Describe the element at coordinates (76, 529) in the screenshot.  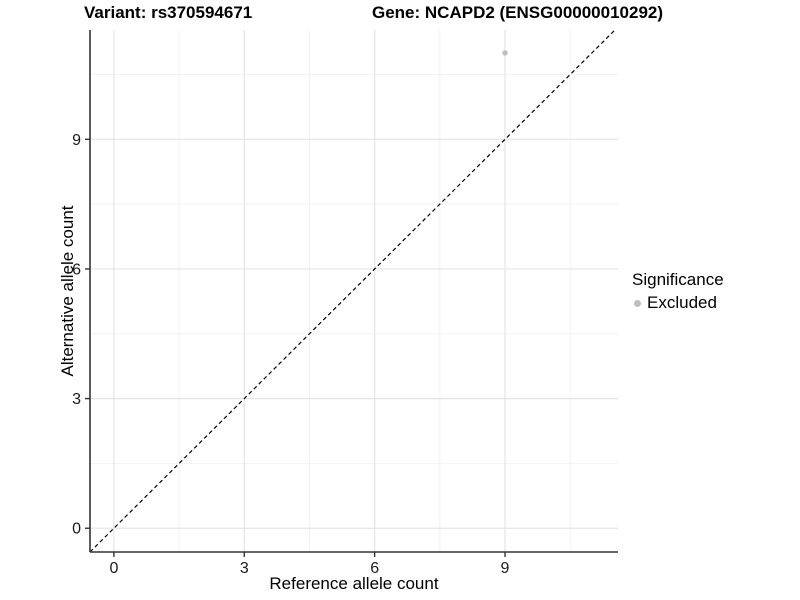
I see `y-tick-label: 0` at that location.